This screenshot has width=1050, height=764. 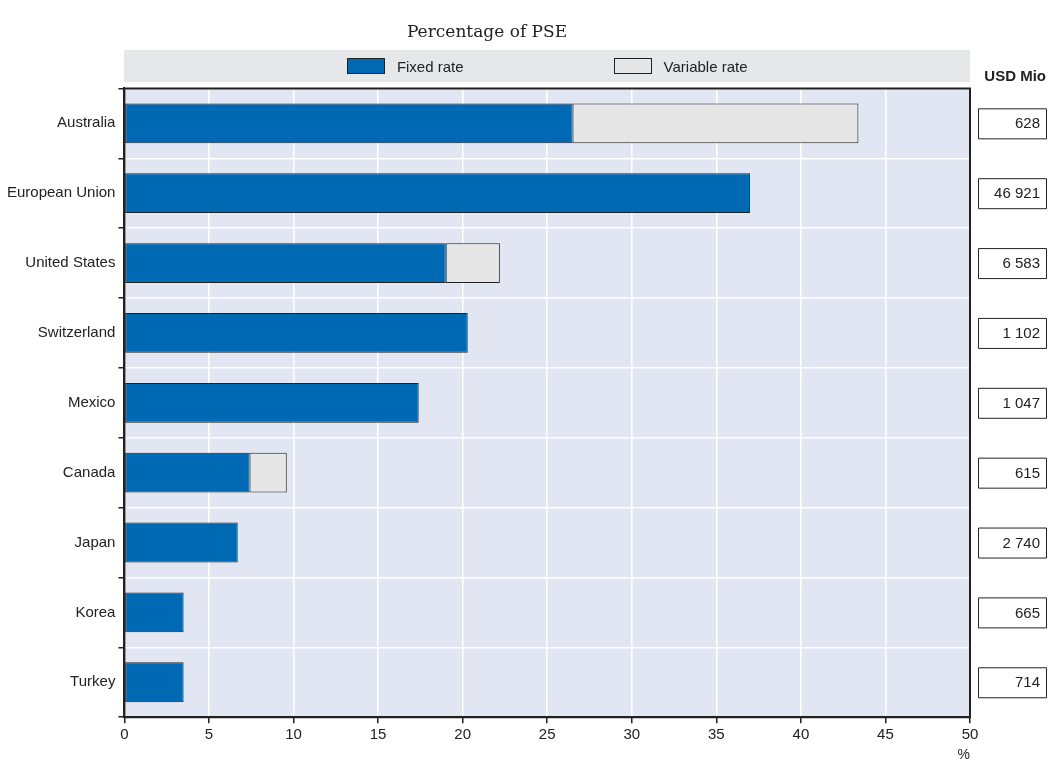 I want to click on x-tick-label: 25, so click(x=547, y=734).